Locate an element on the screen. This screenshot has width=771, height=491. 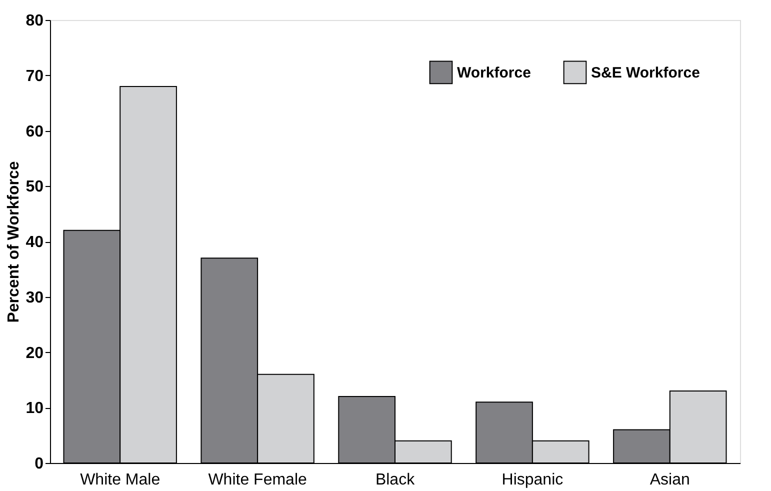
y-tick-label: 50 is located at coordinates (35, 187).